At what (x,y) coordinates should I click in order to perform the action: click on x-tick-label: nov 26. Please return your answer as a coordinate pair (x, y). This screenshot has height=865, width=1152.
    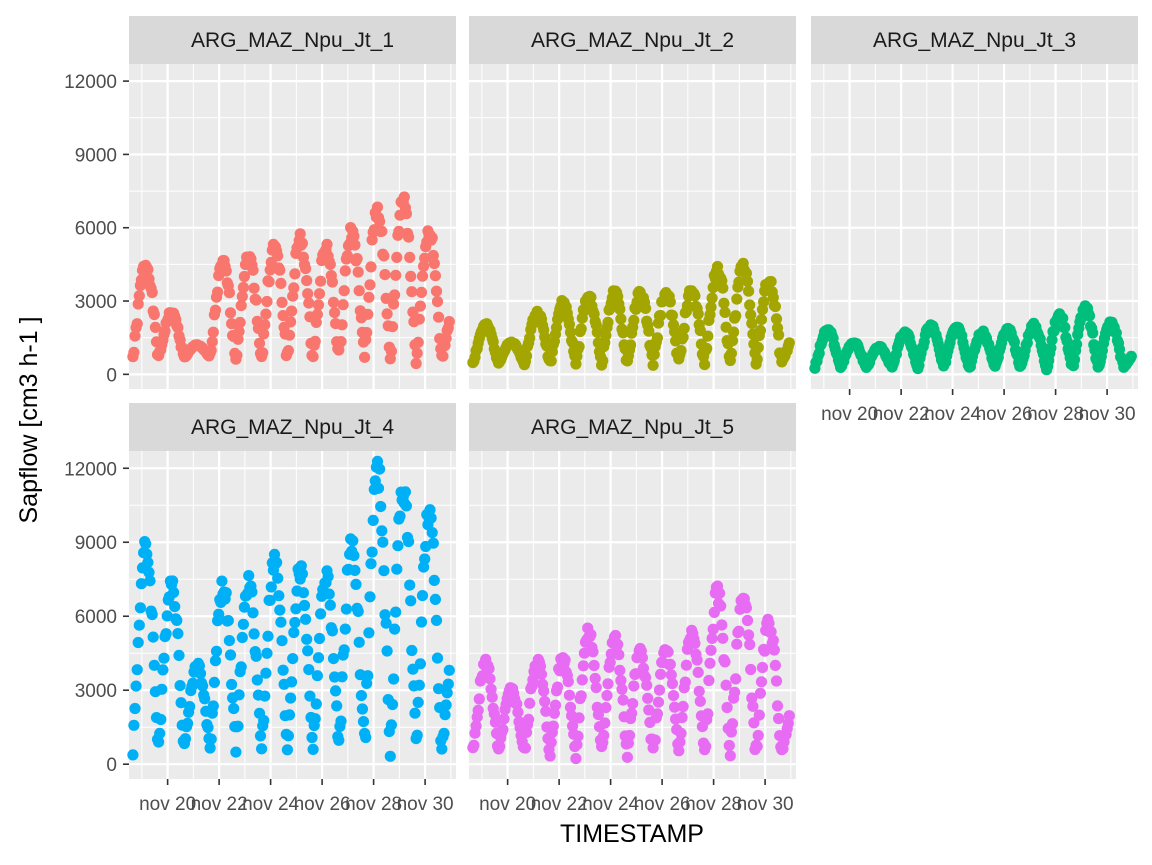
    Looking at the image, I should click on (662, 804).